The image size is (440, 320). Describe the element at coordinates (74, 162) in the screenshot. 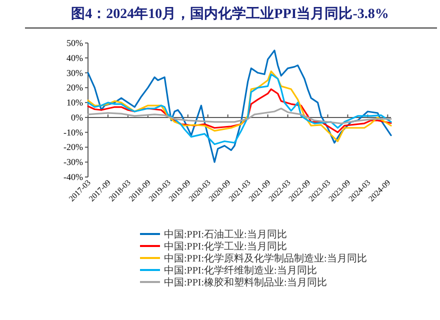

I see `y-tick-label: -30%` at that location.